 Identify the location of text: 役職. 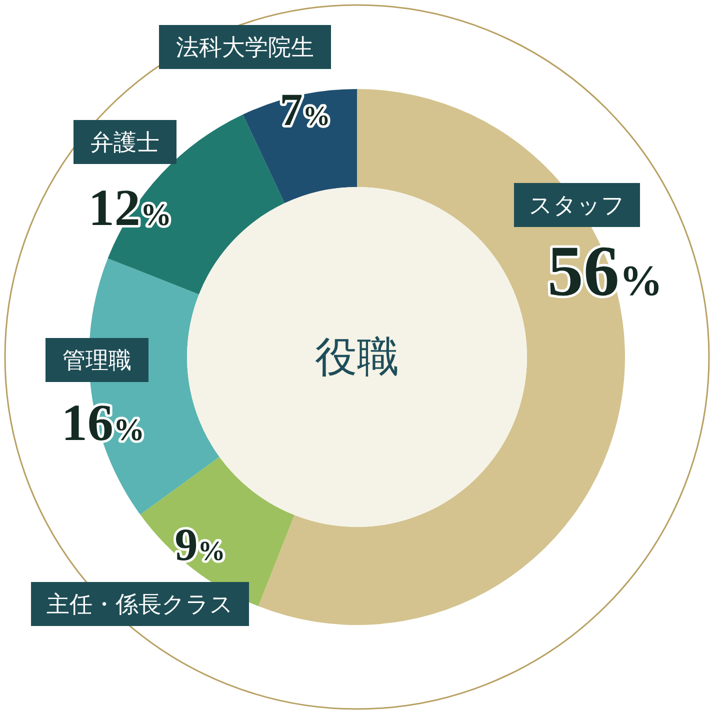
(357, 356).